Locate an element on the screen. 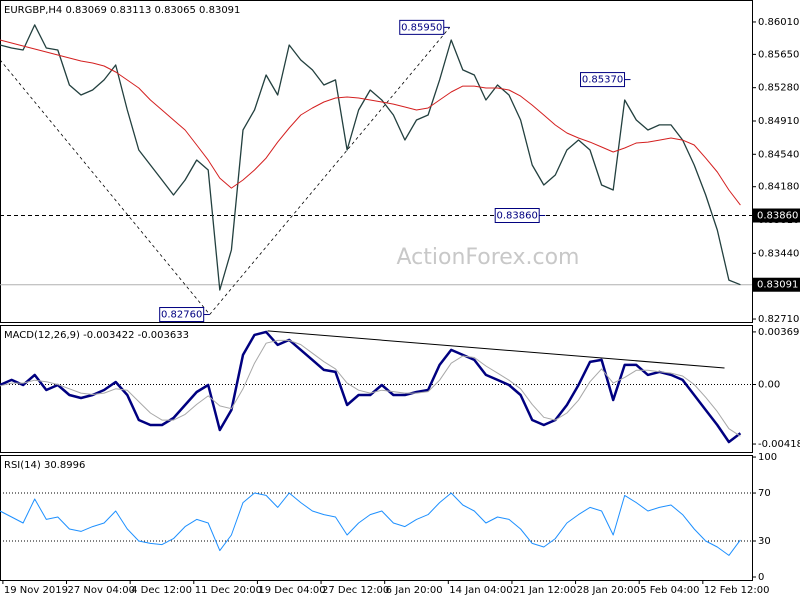  x-tick-label: 19 Nov 2019 is located at coordinates (36, 590).